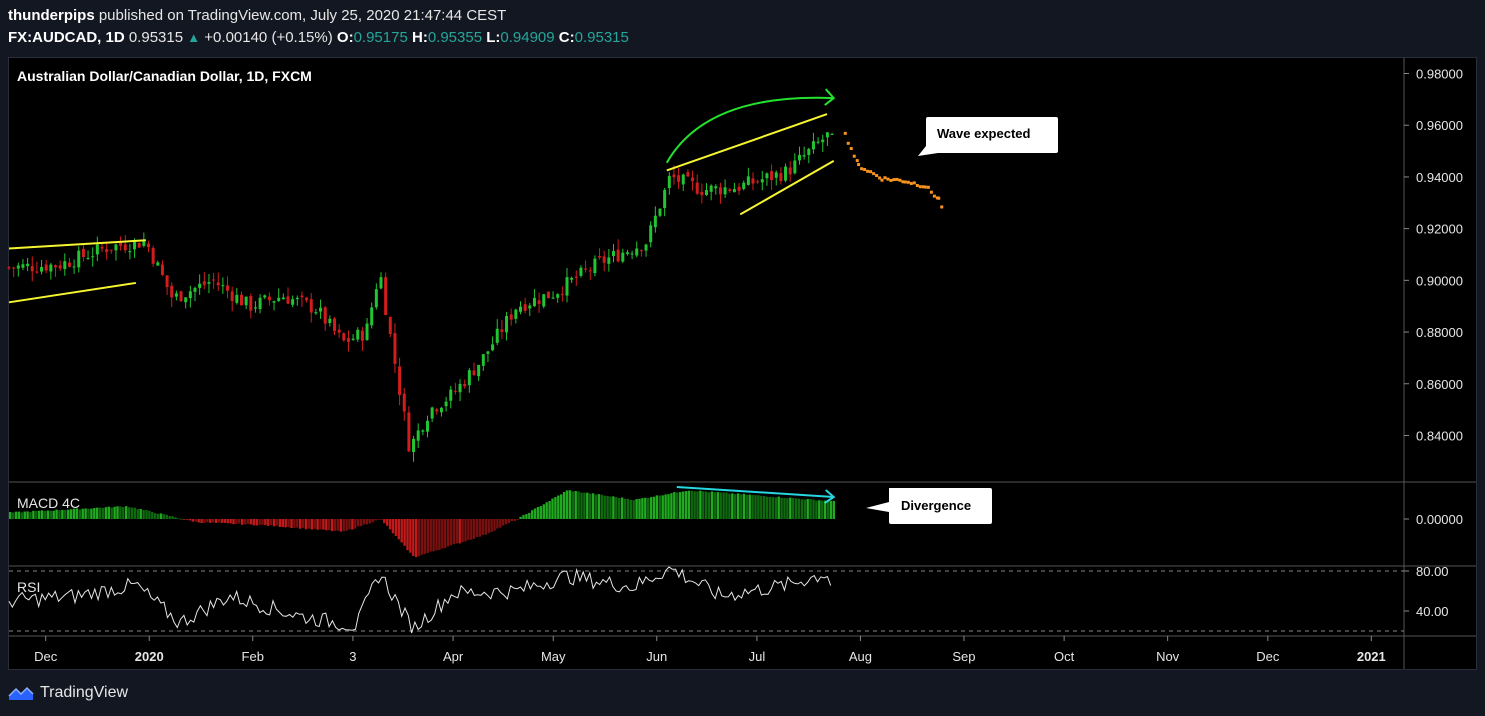  What do you see at coordinates (253, 656) in the screenshot?
I see `time-tick-label: Feb` at bounding box center [253, 656].